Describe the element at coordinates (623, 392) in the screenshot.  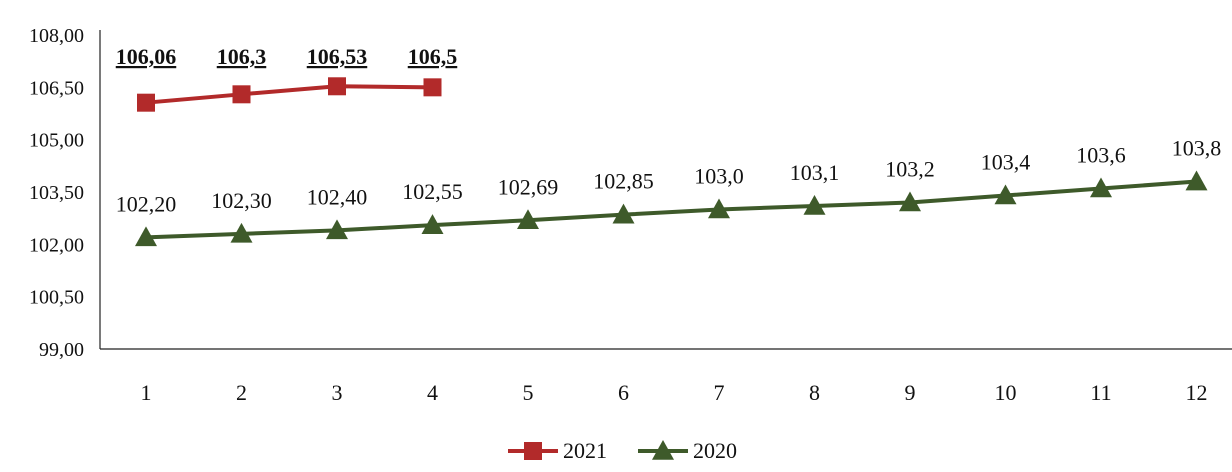
I see `x-tick-label: 6` at that location.